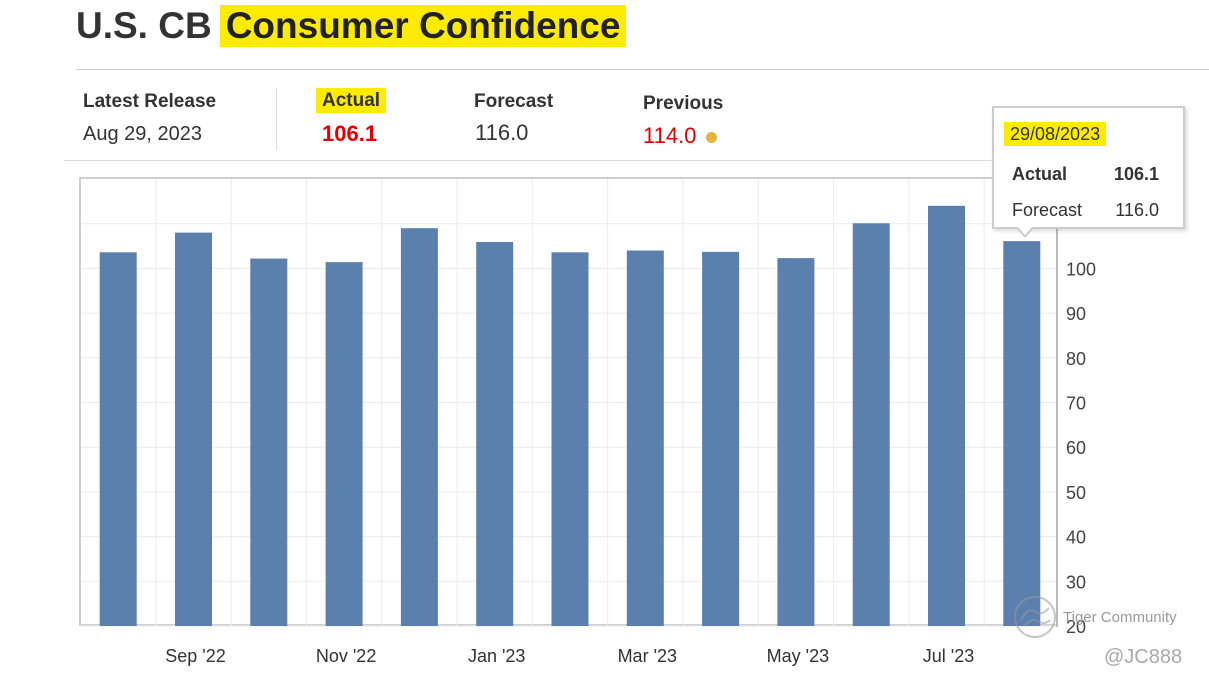  Describe the element at coordinates (496, 656) in the screenshot. I see `x-tick-label: Jan '23` at that location.